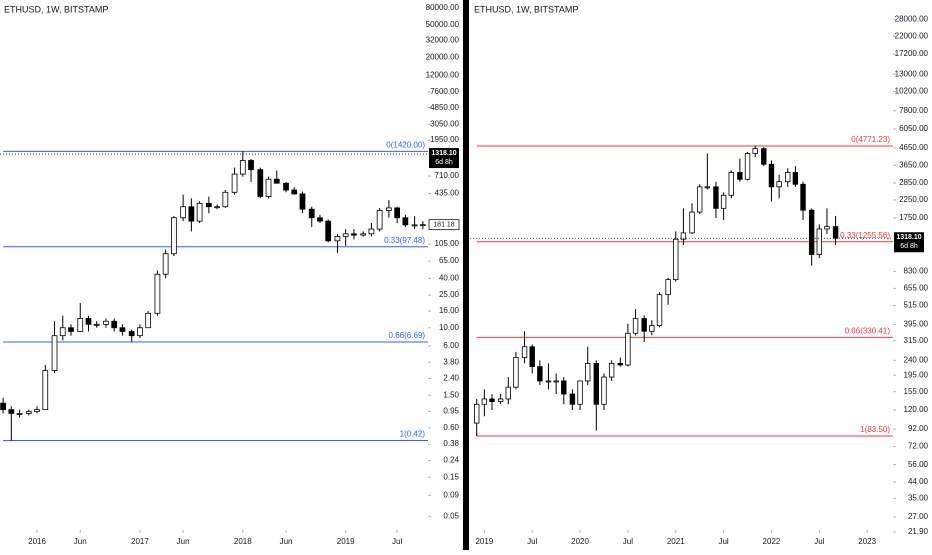  I want to click on y-tick-label: 92.00, so click(918, 428).